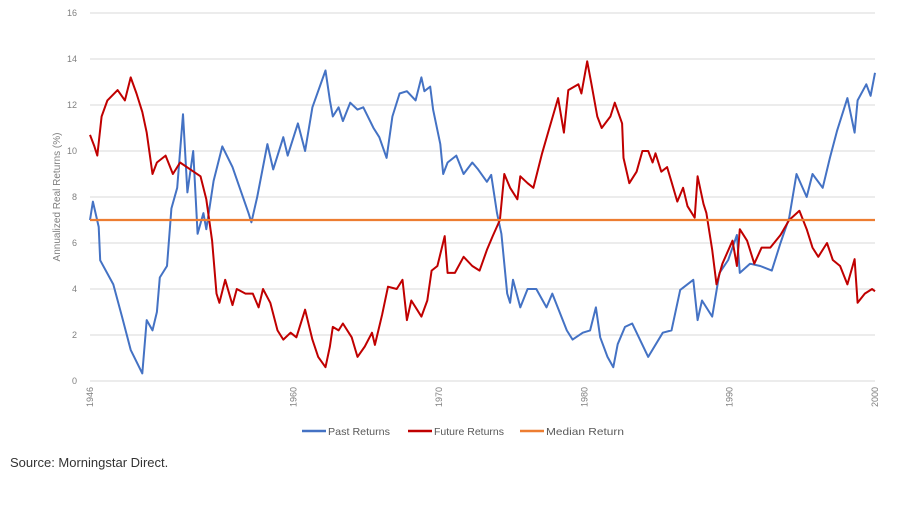  I want to click on y-axis-ticks: 0 2 4 6 8 10 12 14 16, so click(72, 197).